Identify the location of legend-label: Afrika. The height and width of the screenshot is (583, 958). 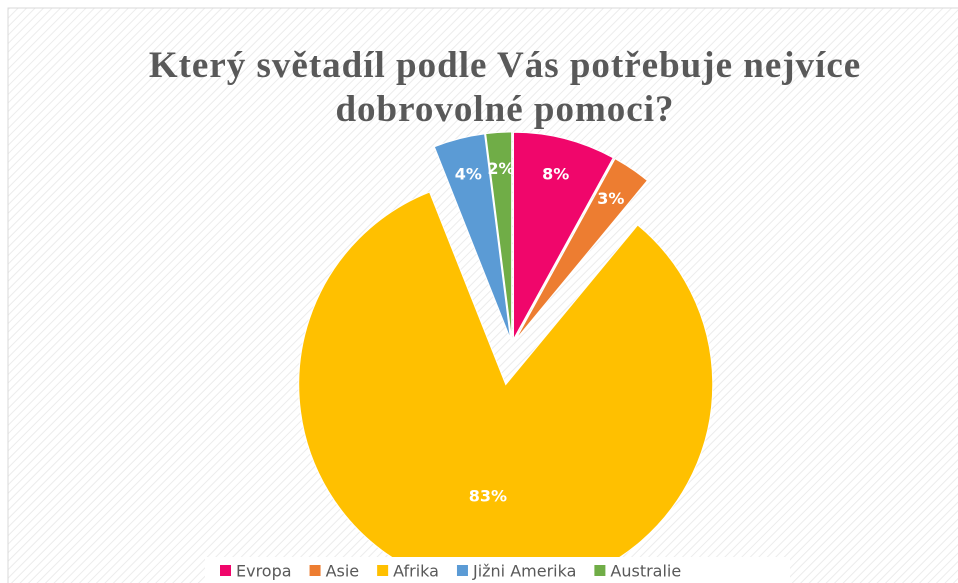
(416, 571).